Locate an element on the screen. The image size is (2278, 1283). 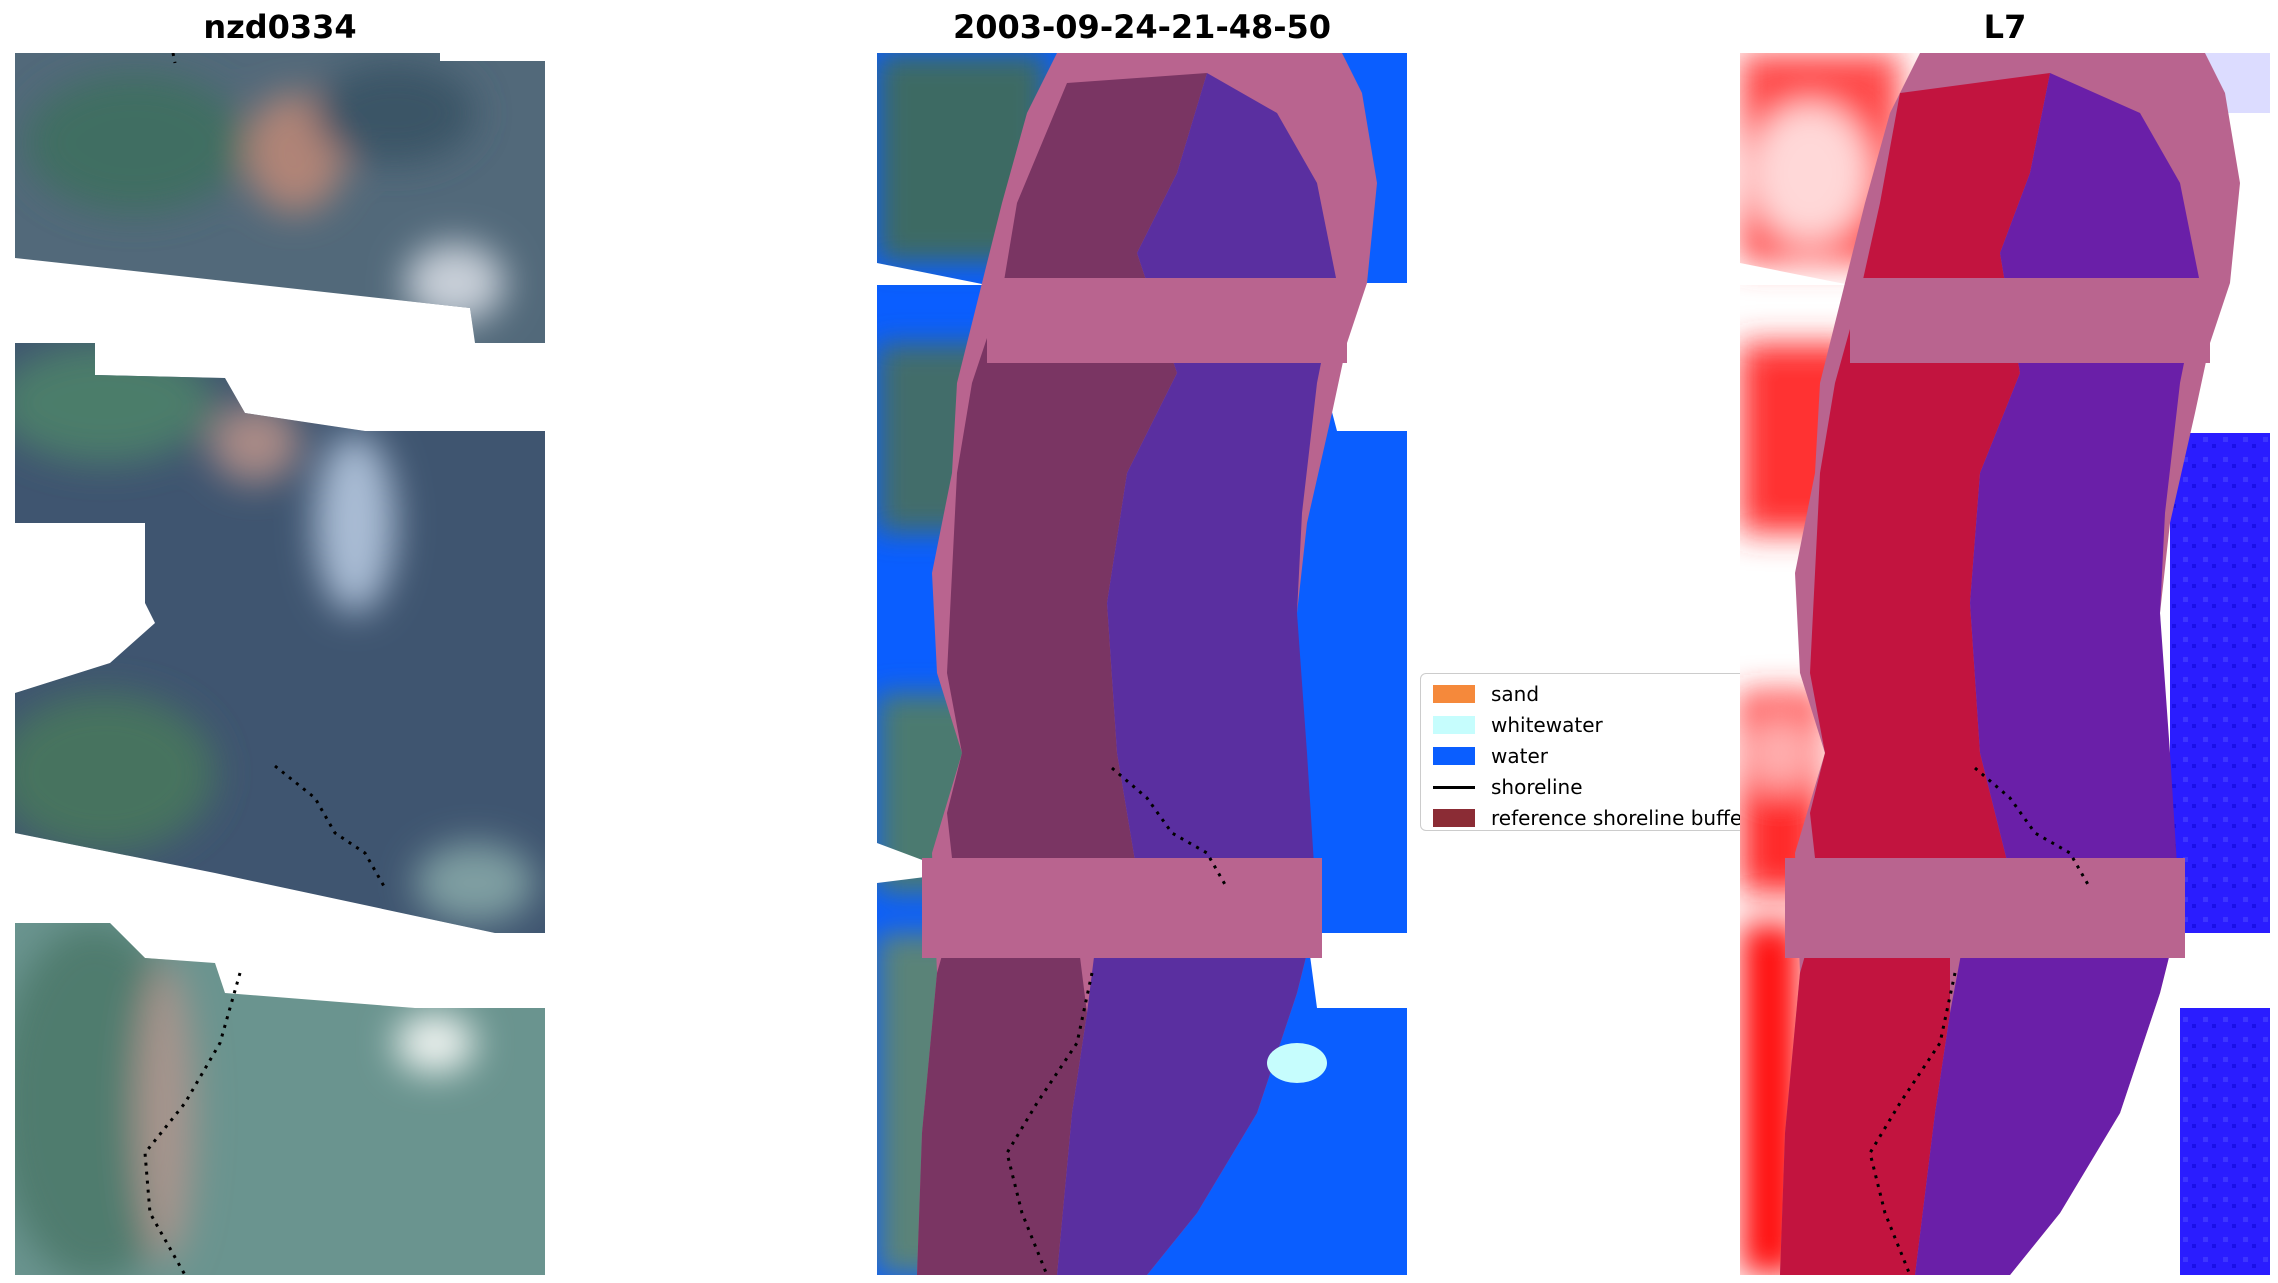
legend-swatch-reference-buffer is located at coordinates (1454, 818).